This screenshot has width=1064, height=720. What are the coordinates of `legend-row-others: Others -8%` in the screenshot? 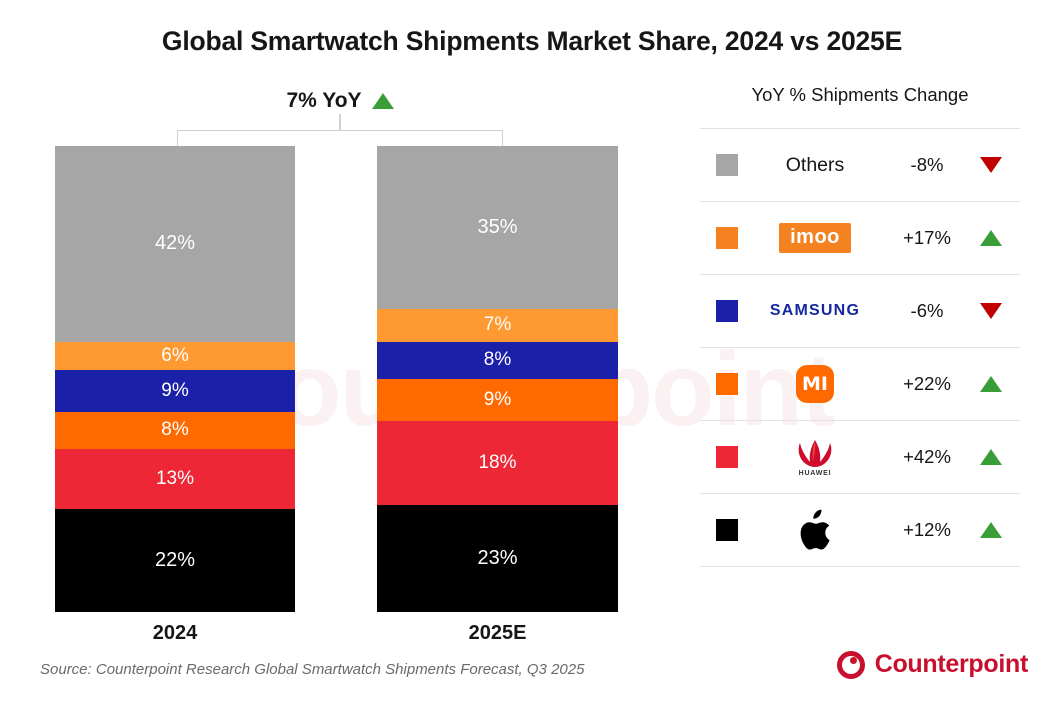 It's located at (860, 164).